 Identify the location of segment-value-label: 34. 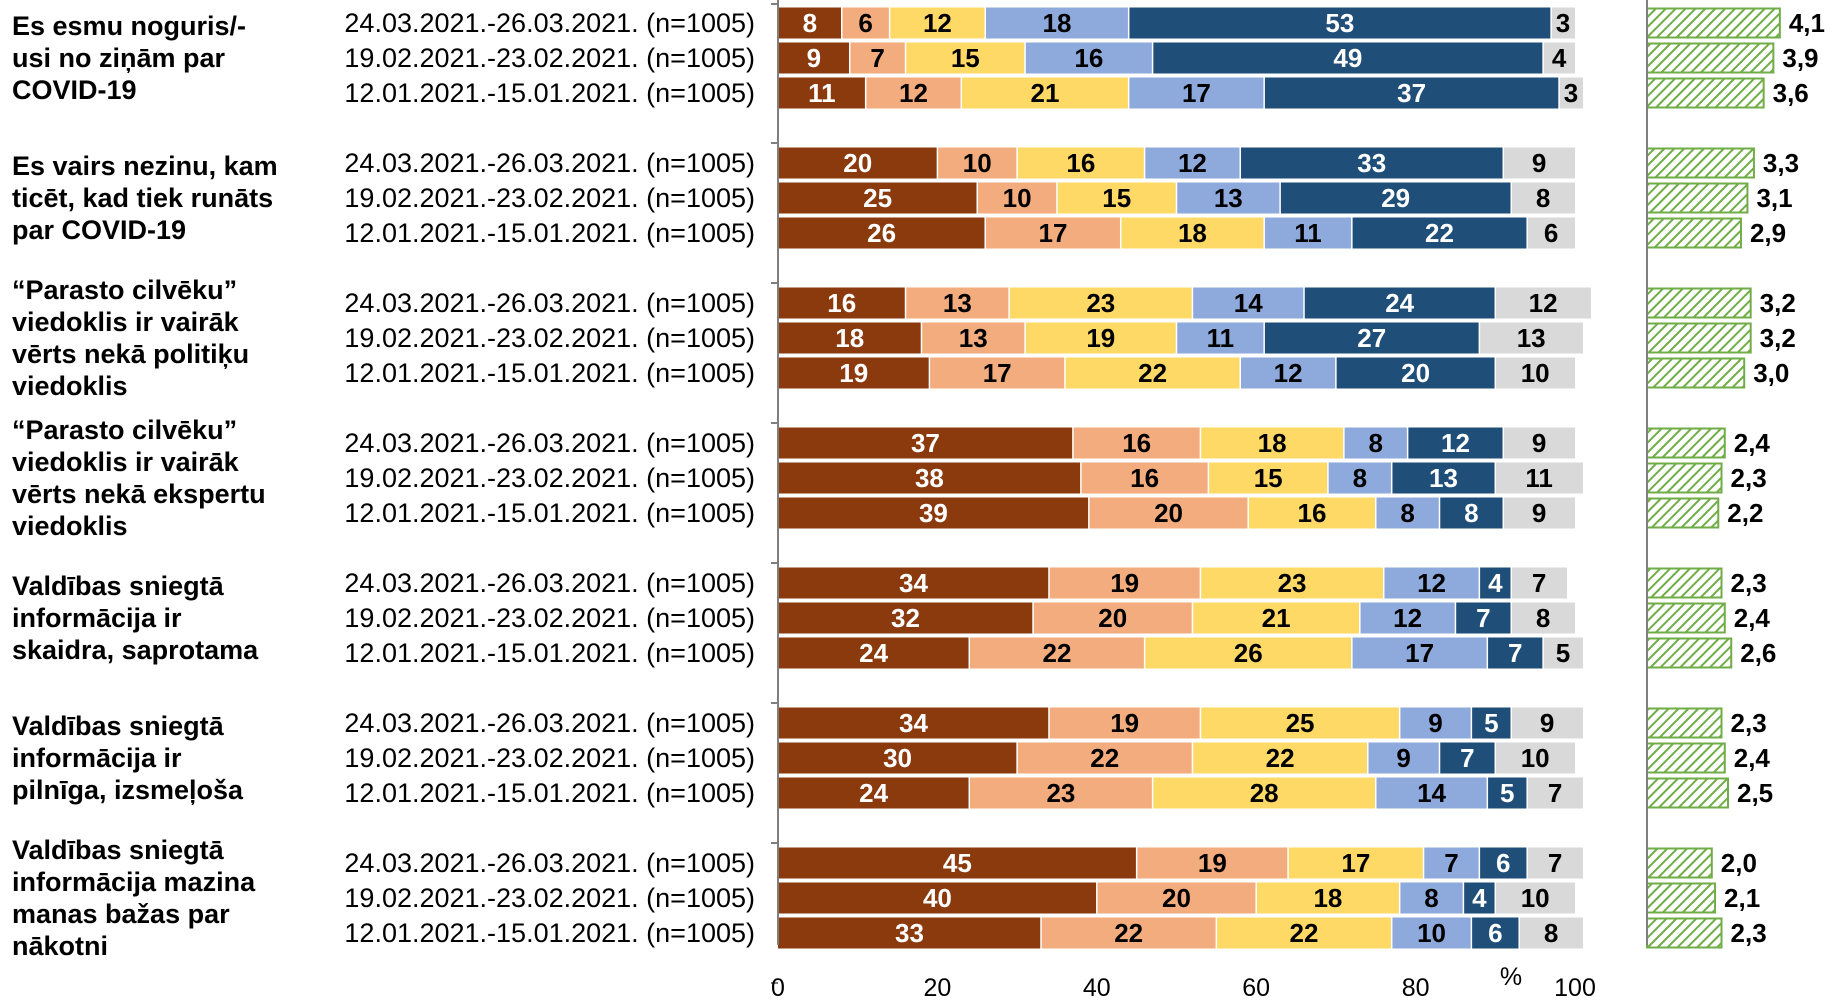
(913, 583).